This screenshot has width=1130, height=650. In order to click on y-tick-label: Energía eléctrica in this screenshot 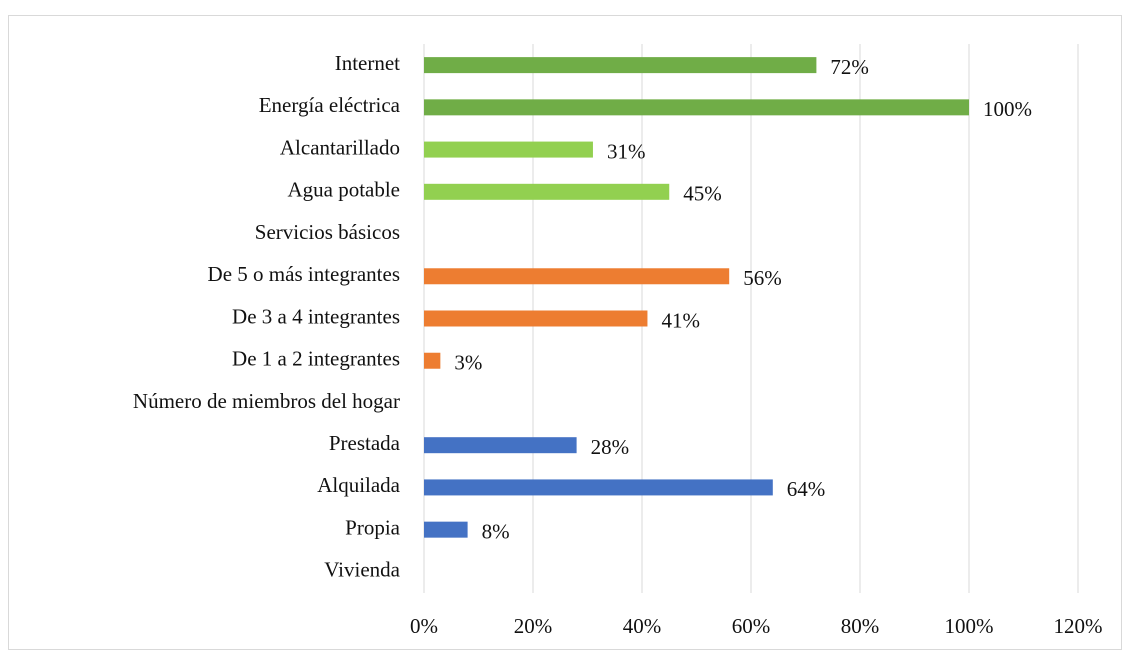, I will do `click(330, 105)`.